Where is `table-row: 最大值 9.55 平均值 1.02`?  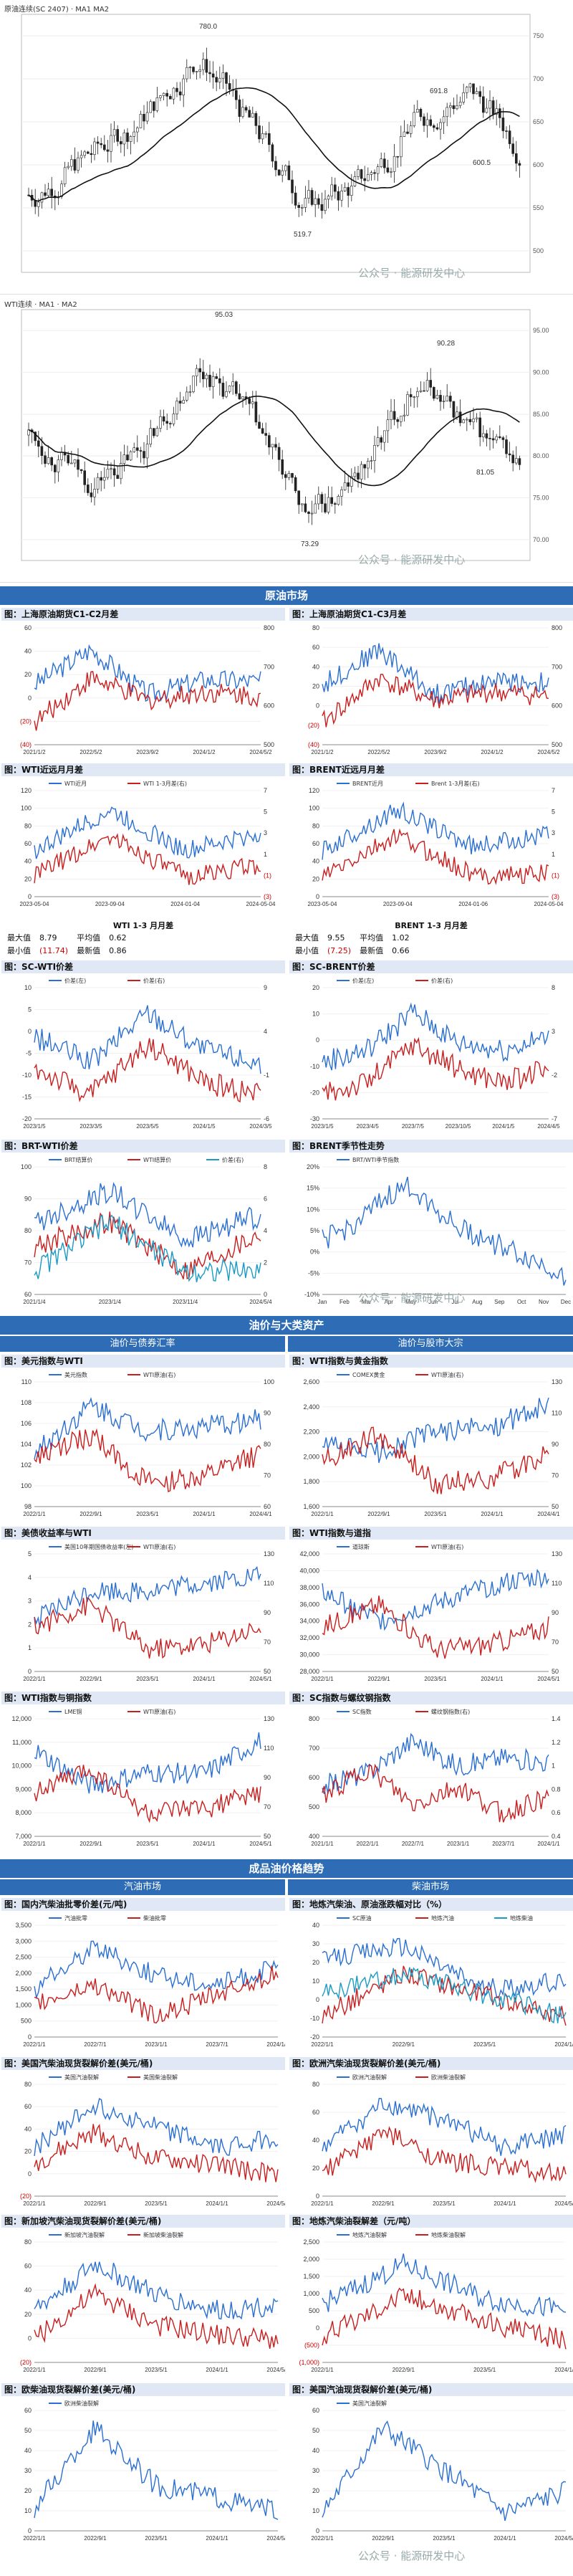
table-row: 最大值 9.55 平均值 1.02 is located at coordinates (353, 937).